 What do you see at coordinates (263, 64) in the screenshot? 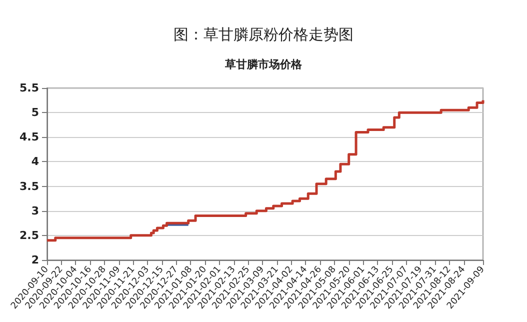
I see `chart-subtitle: 草甘膦市场价格` at bounding box center [263, 64].